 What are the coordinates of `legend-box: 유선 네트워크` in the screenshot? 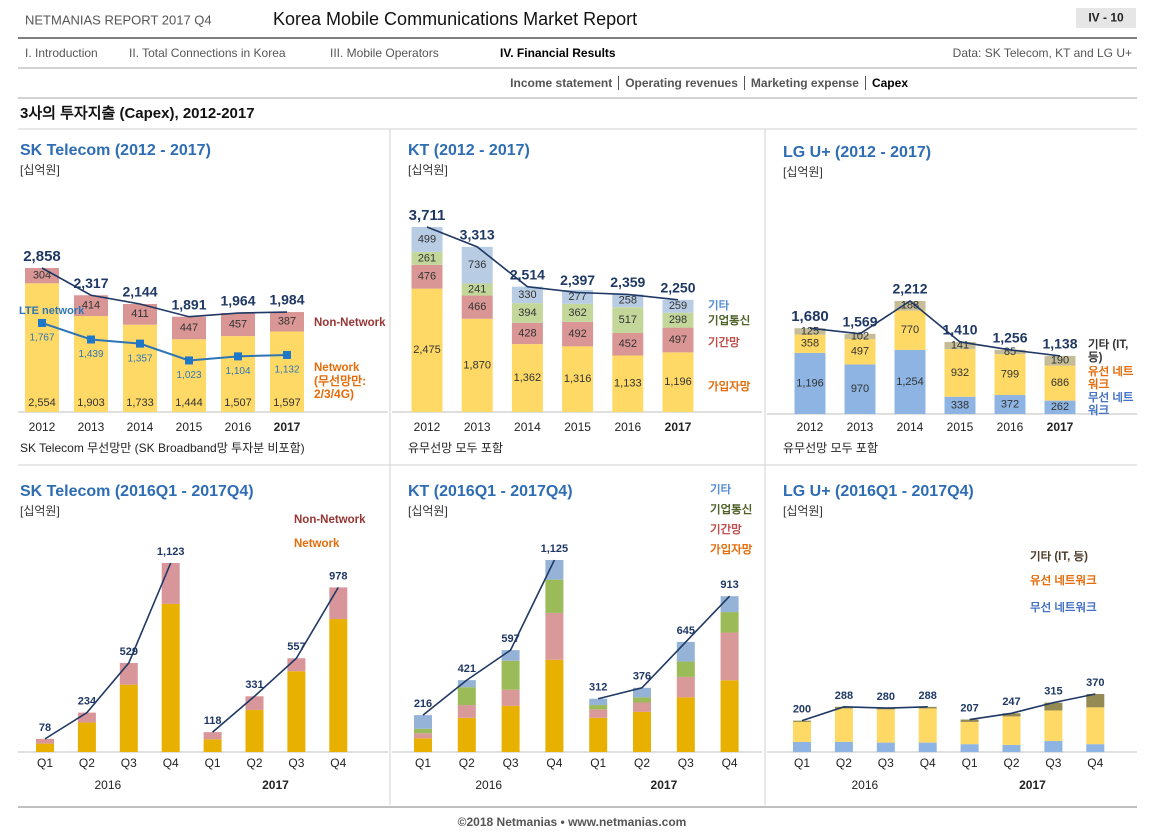 It's located at (1085, 581).